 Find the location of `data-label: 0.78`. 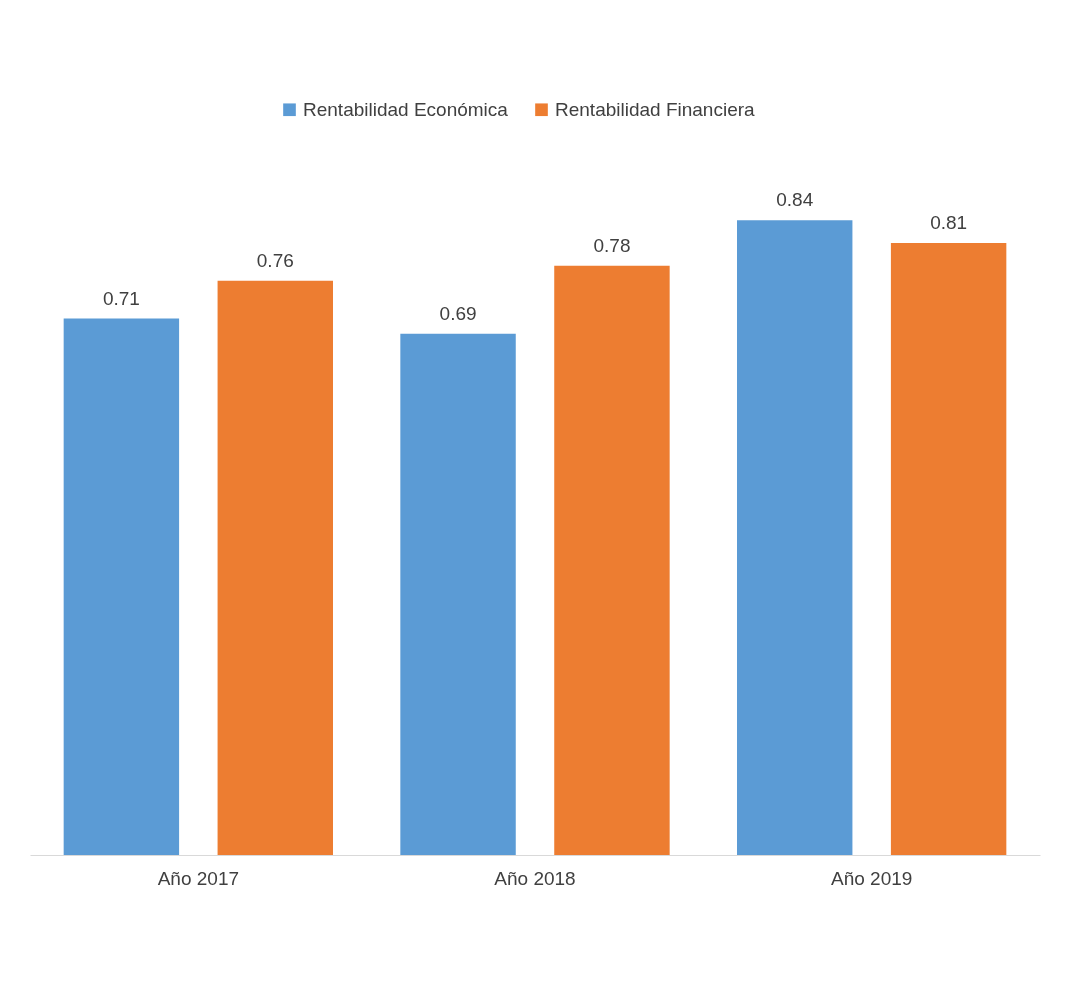

data-label: 0.78 is located at coordinates (612, 245).